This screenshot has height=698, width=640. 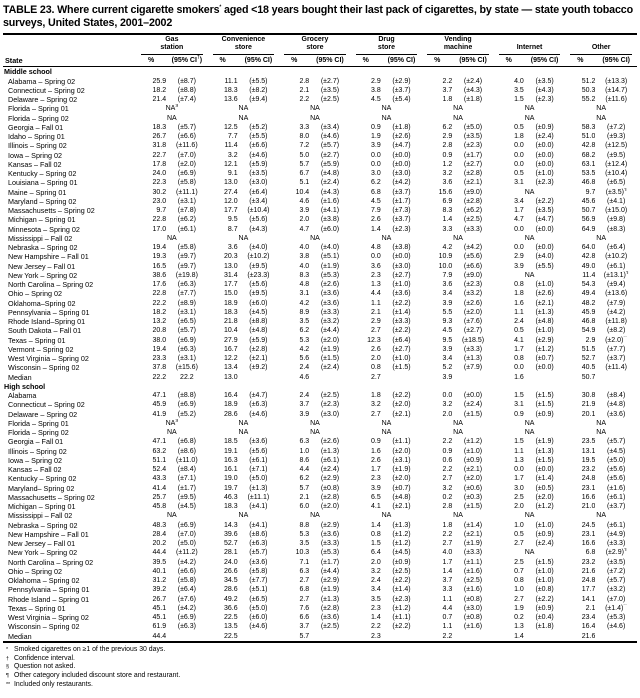 I want to click on state-cell: Oklahoma – Spring 02, so click(x=44, y=581).